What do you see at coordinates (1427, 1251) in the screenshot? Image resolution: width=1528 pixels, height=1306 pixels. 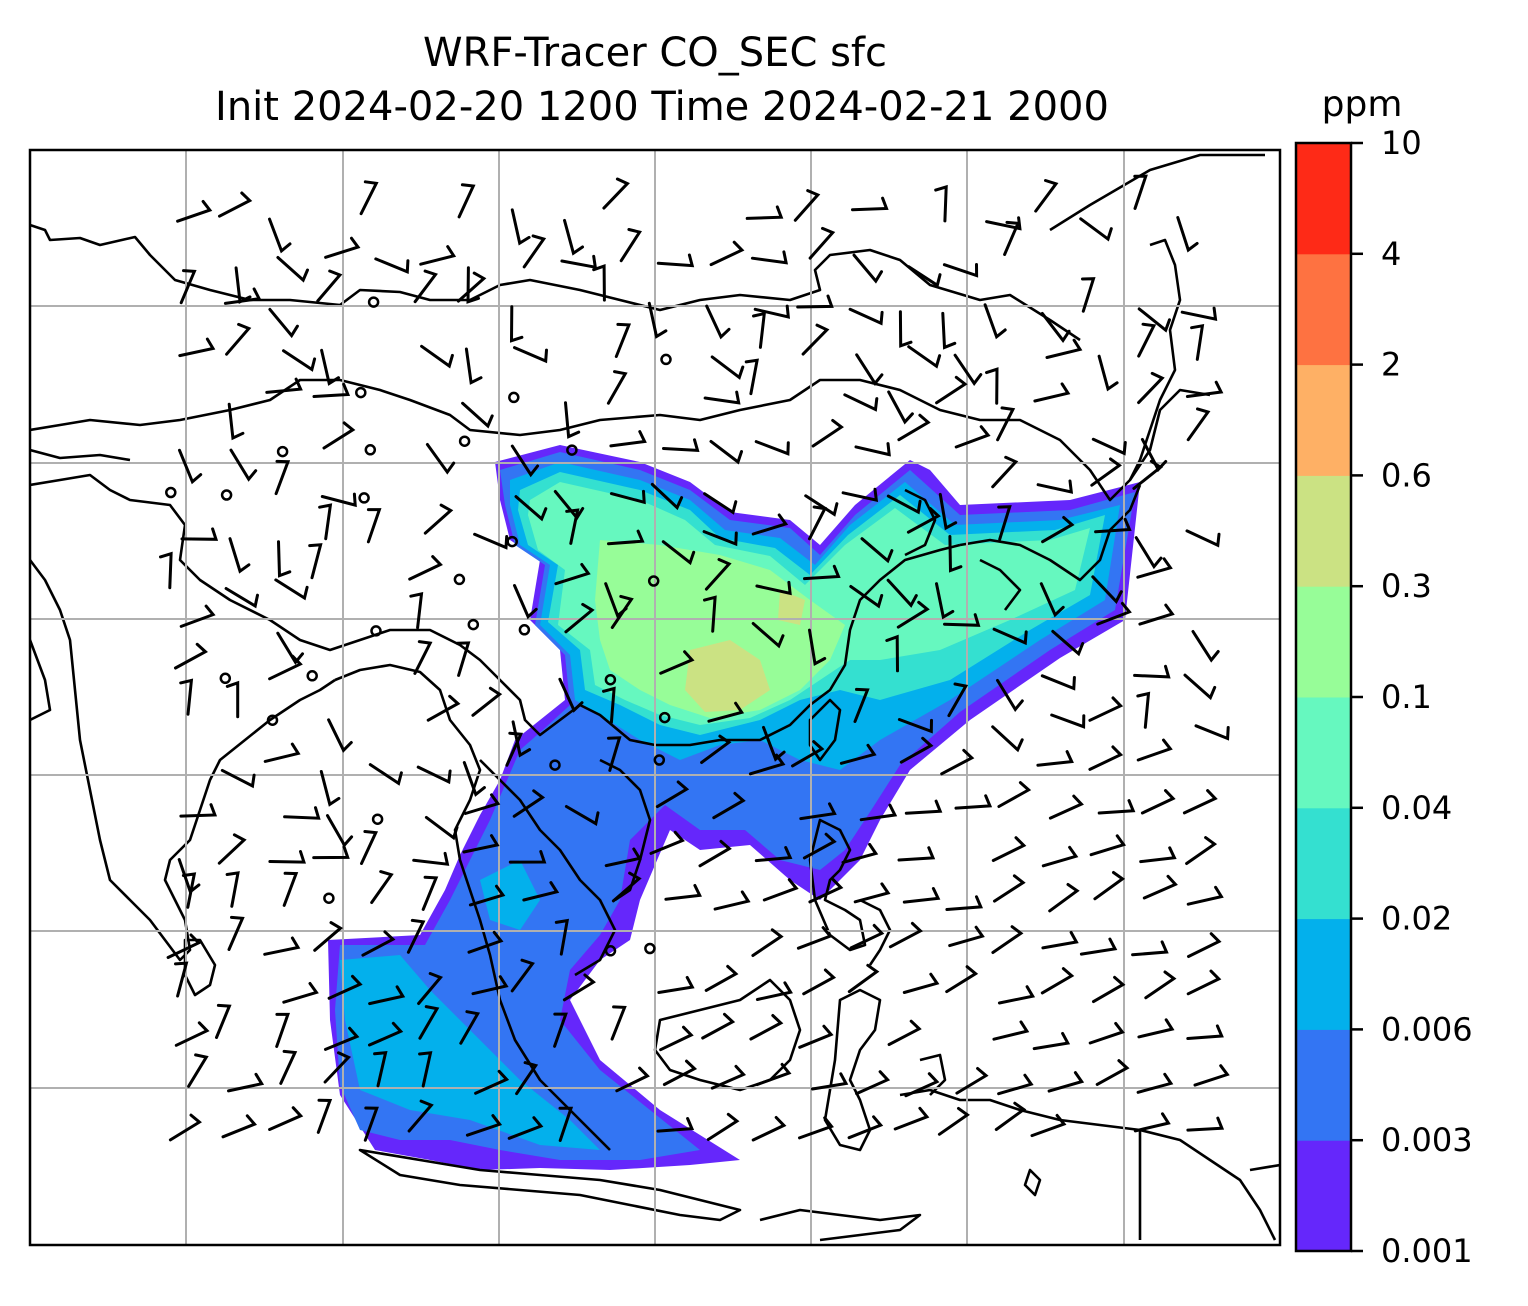 I see `colorbar-tick-label: 0.001` at bounding box center [1427, 1251].